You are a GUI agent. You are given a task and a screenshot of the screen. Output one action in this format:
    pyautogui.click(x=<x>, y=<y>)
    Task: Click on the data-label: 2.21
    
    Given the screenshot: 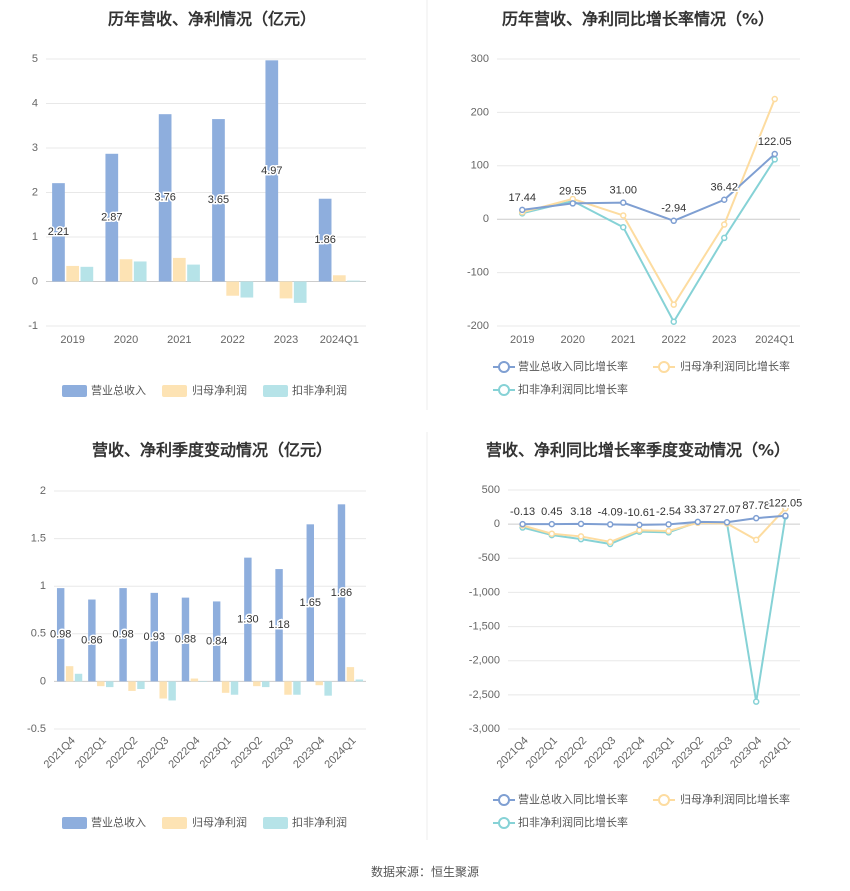 What is the action you would take?
    pyautogui.click(x=58, y=232)
    